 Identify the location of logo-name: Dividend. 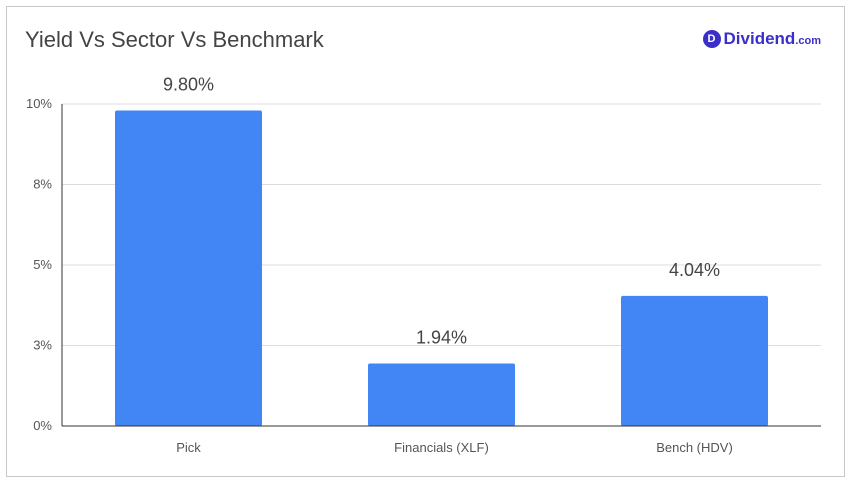
(759, 38).